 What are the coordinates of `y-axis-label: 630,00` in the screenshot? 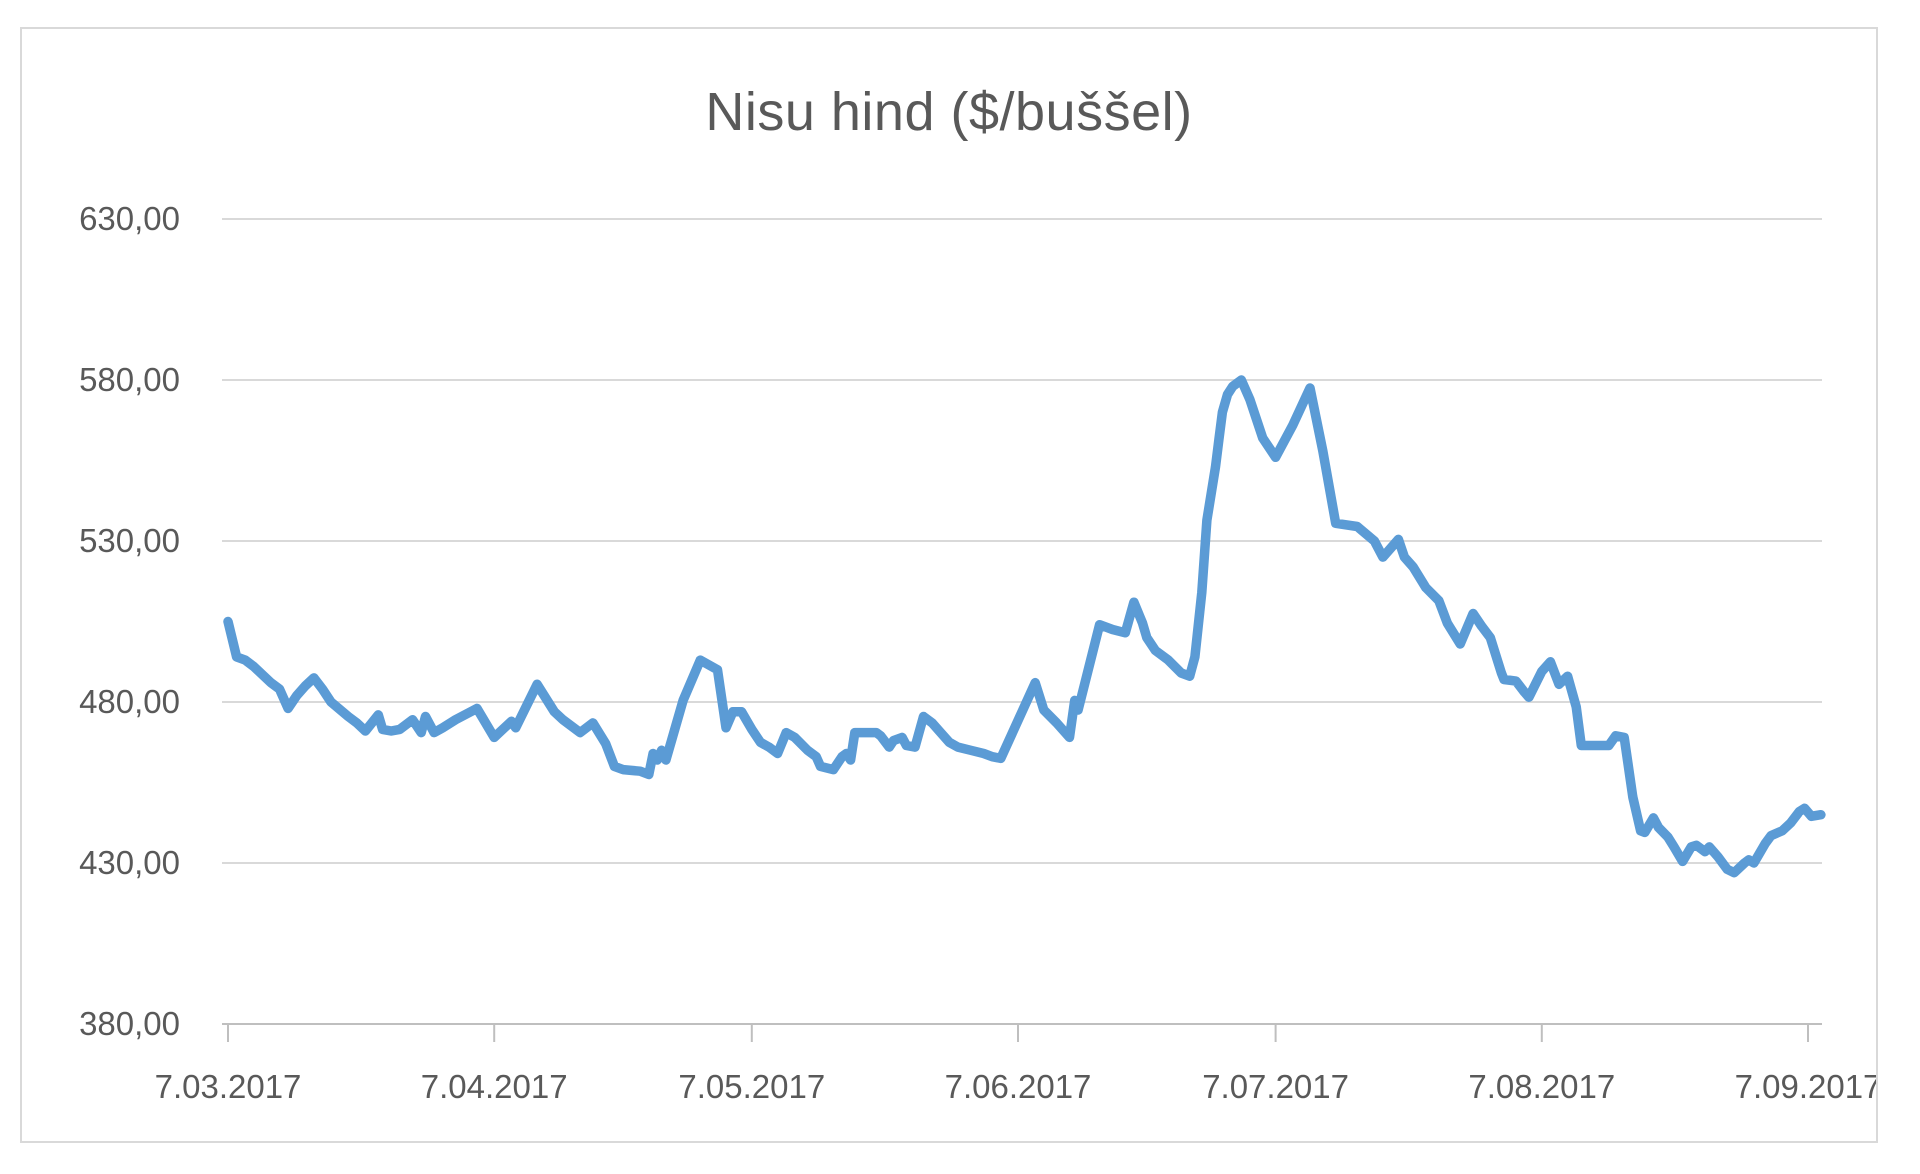 It's located at (129, 218).